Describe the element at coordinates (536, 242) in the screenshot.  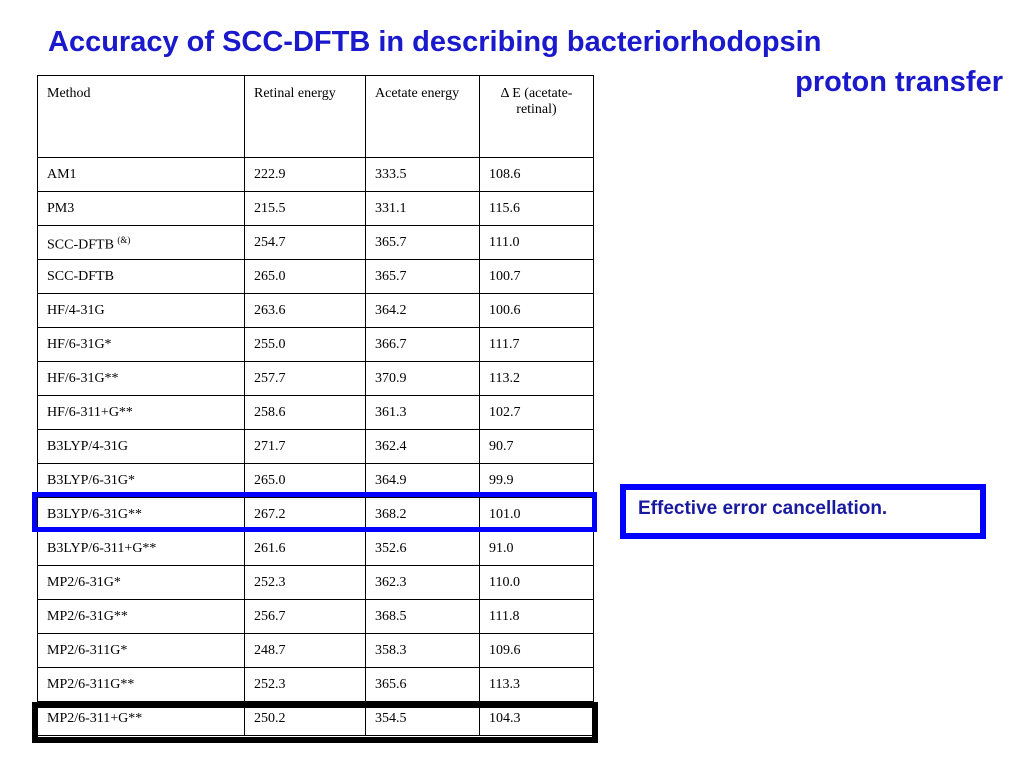
I see `table-cell: 111.0` at that location.